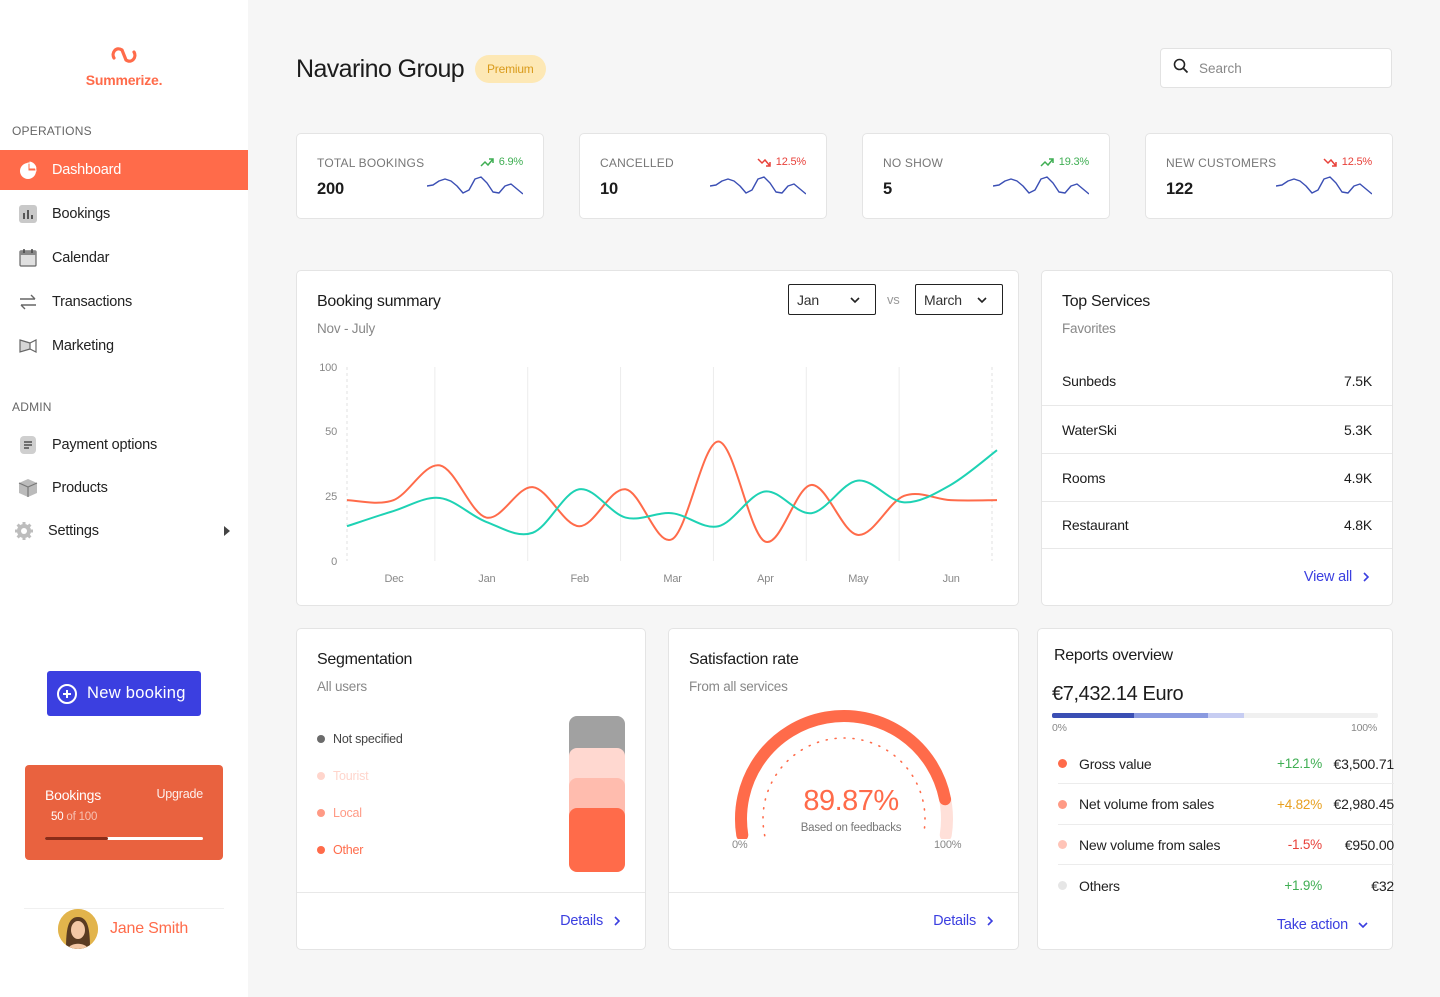 Image resolution: width=1440 pixels, height=997 pixels. I want to click on user-name: Jane Smith, so click(149, 928).